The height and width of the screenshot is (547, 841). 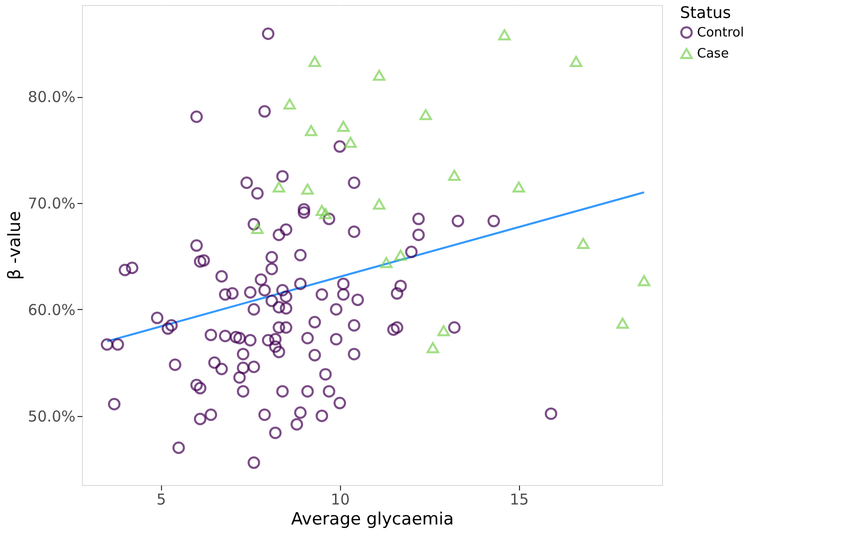 I want to click on y-axis-title: β -value, so click(x=14, y=245).